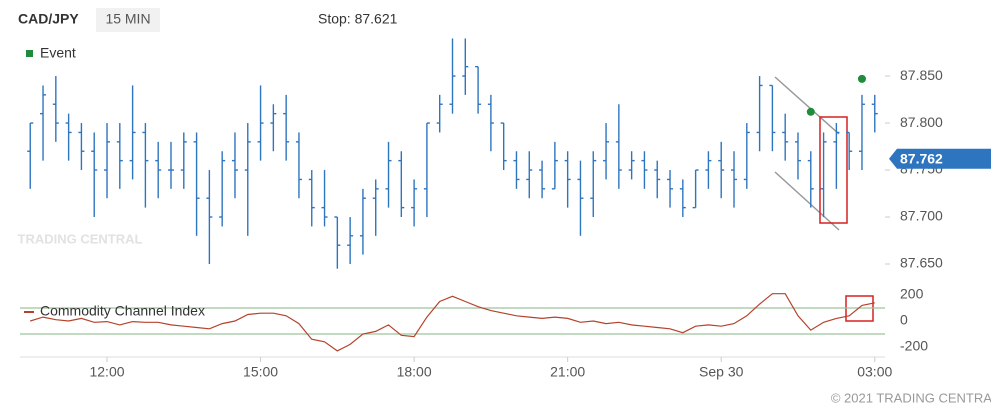 The height and width of the screenshot is (415, 991). What do you see at coordinates (921, 158) in the screenshot?
I see `last-price-label: 87.762` at bounding box center [921, 158].